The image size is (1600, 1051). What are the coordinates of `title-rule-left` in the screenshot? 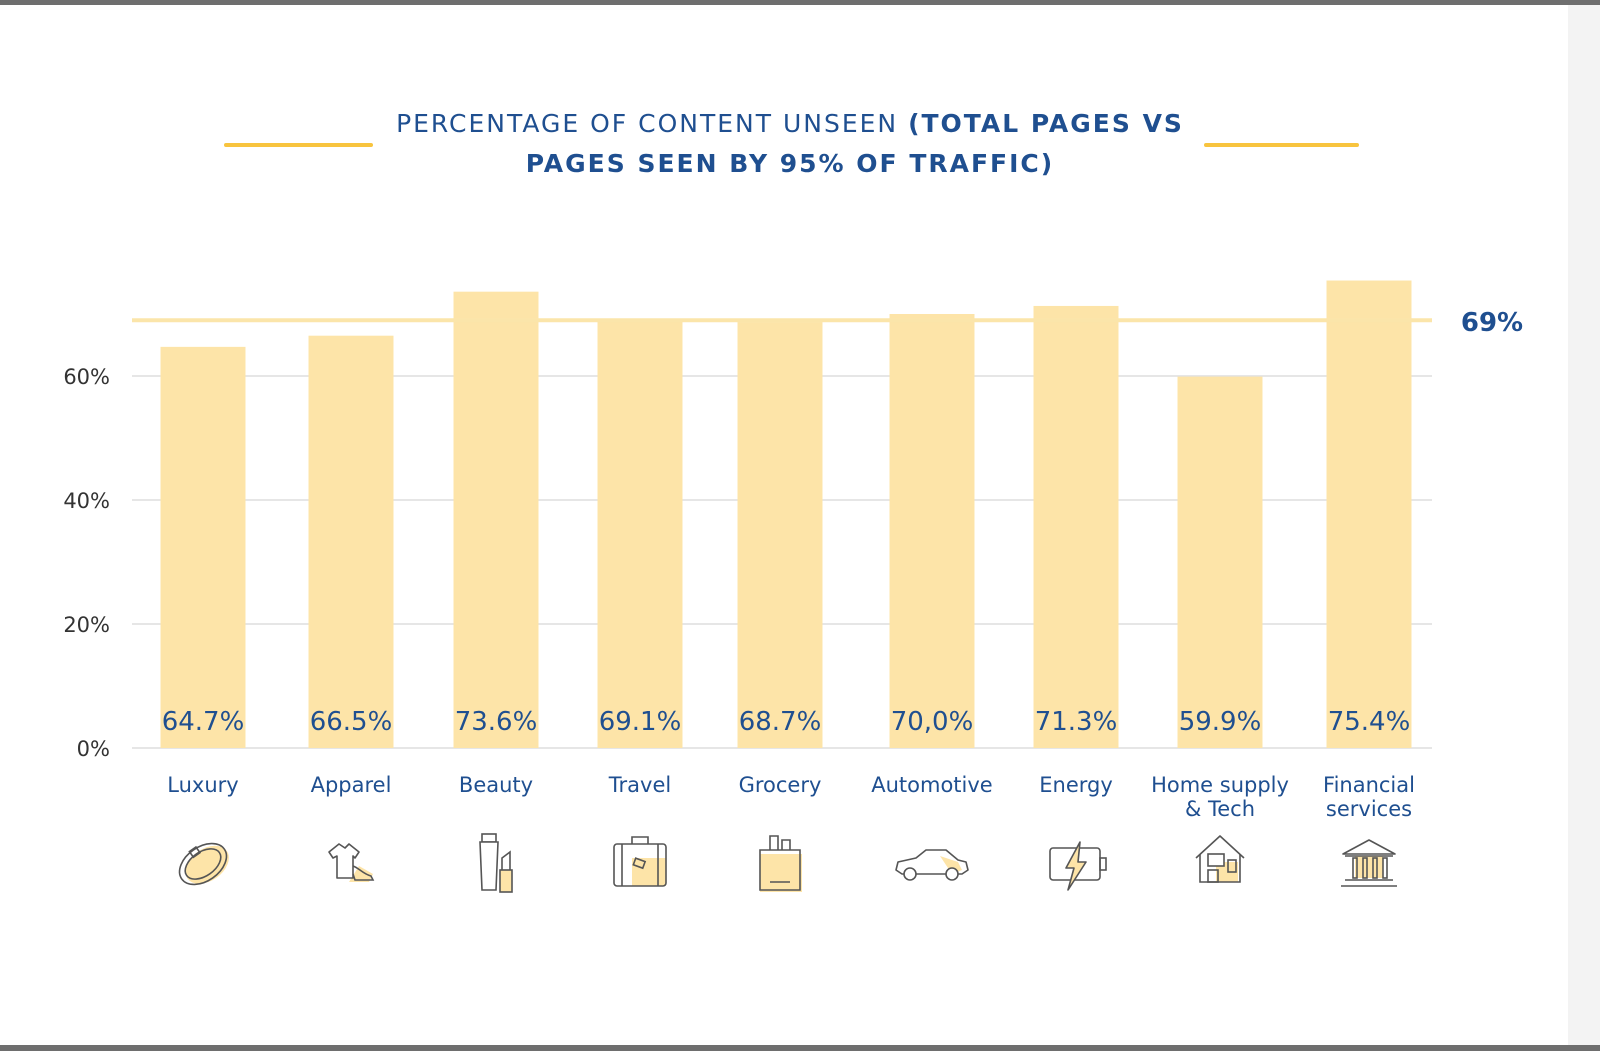 It's located at (298, 145).